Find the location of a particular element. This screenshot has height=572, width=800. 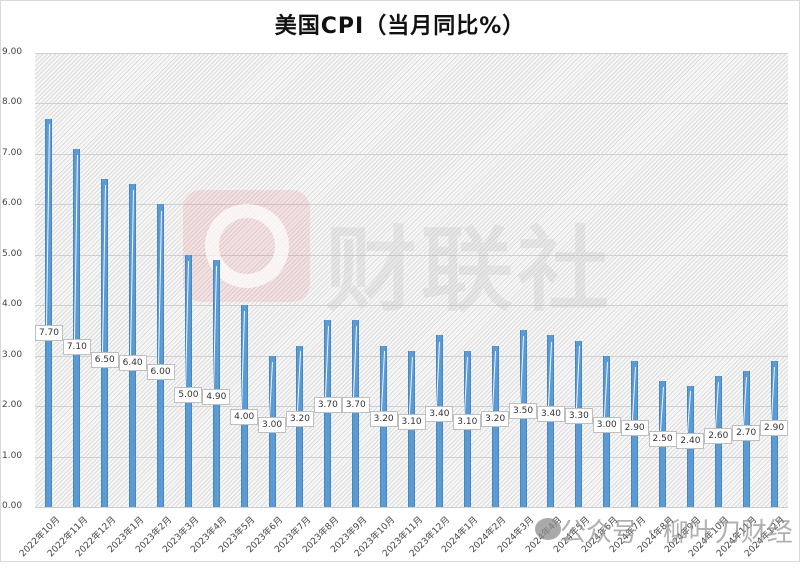

data-label: 3.50 is located at coordinates (523, 410).